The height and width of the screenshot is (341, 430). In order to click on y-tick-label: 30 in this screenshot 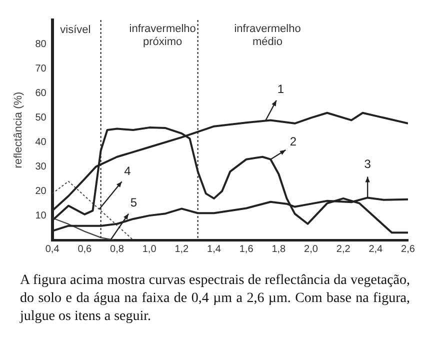, I will do `click(41, 166)`.